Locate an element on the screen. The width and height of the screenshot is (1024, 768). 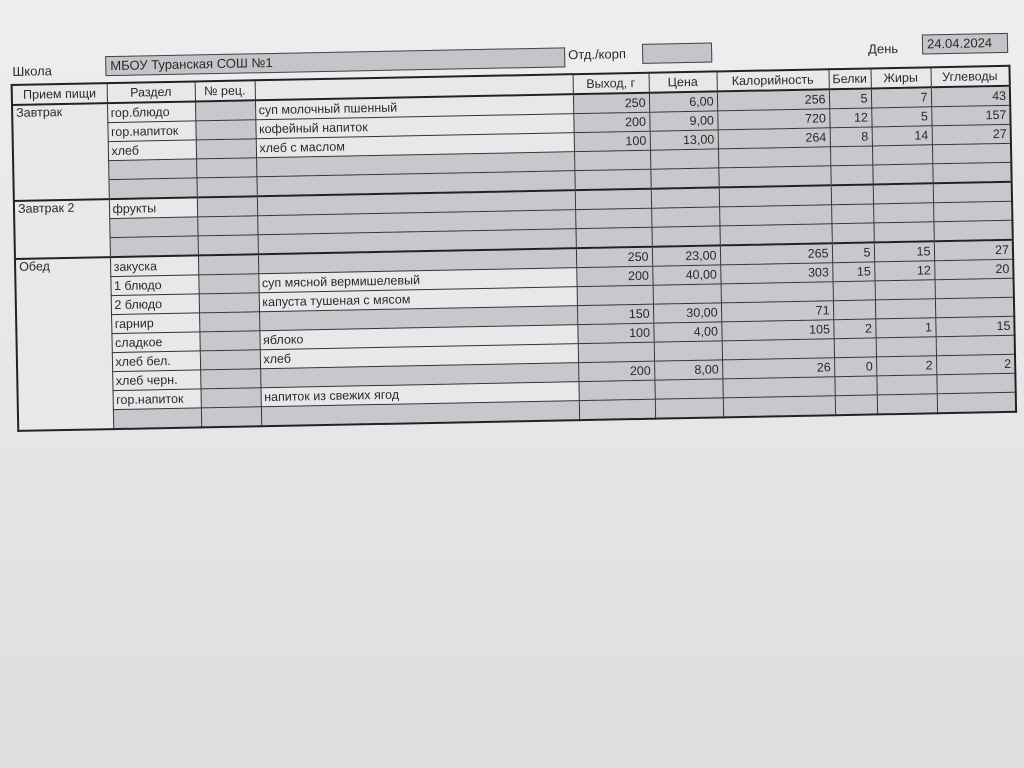
value-cell: 26 is located at coordinates (778, 368).